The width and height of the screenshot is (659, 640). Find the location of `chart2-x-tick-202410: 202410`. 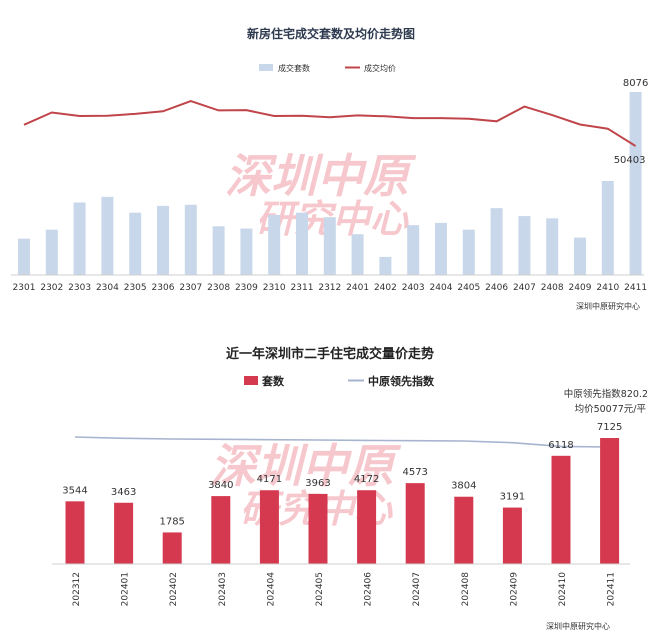

chart2-x-tick-202410: 202410 is located at coordinates (563, 589).